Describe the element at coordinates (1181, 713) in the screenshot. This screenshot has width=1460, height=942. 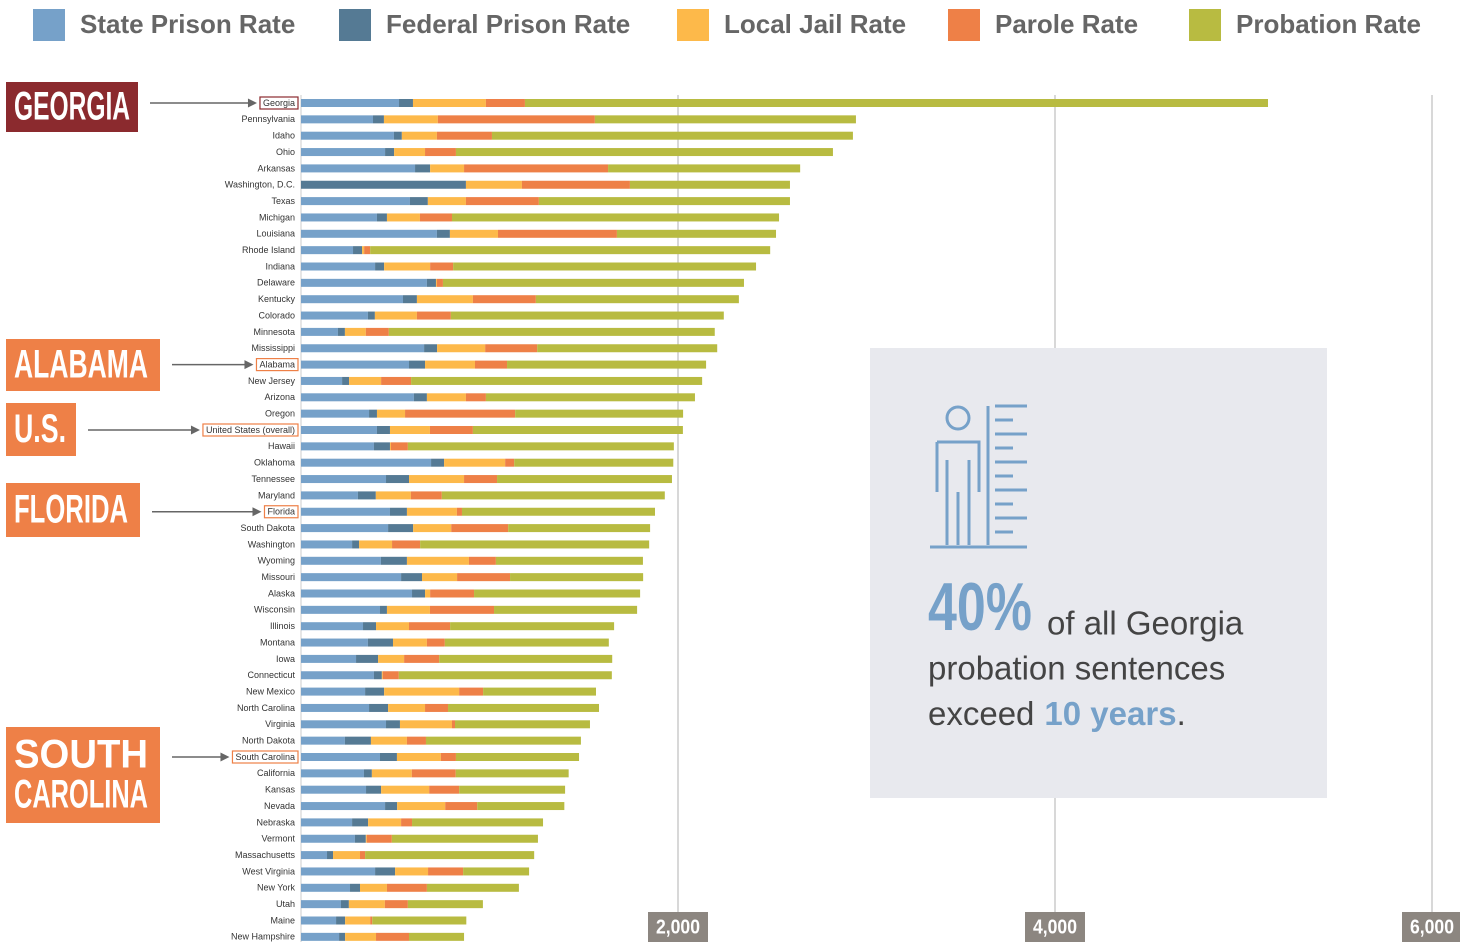
I see `info-text: .` at that location.